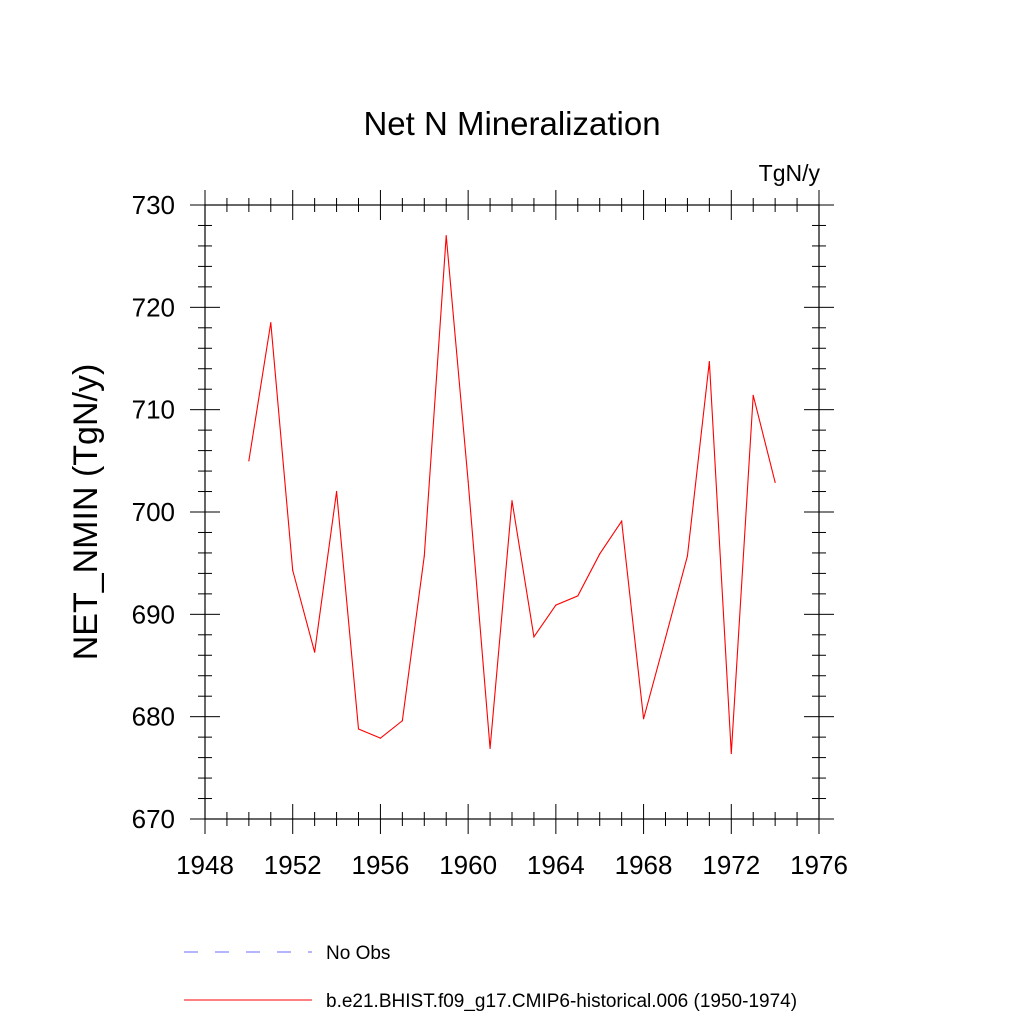 This screenshot has width=1024, height=1024. I want to click on x-tick-label: 1948, so click(205, 865).